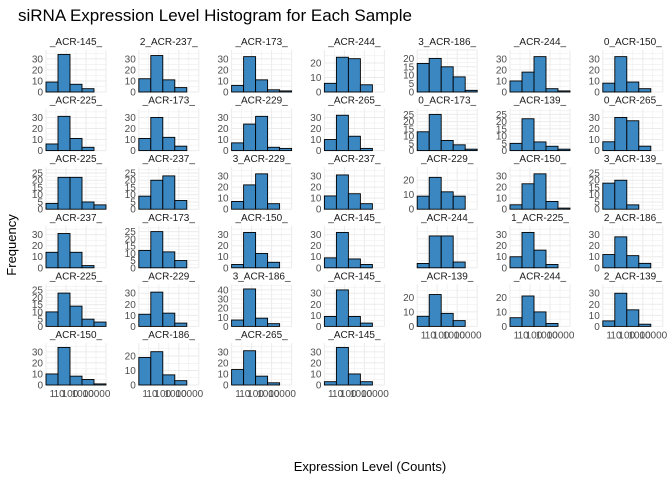  What do you see at coordinates (595, 59) in the screenshot?
I see `y-tick-label: 30` at bounding box center [595, 59].